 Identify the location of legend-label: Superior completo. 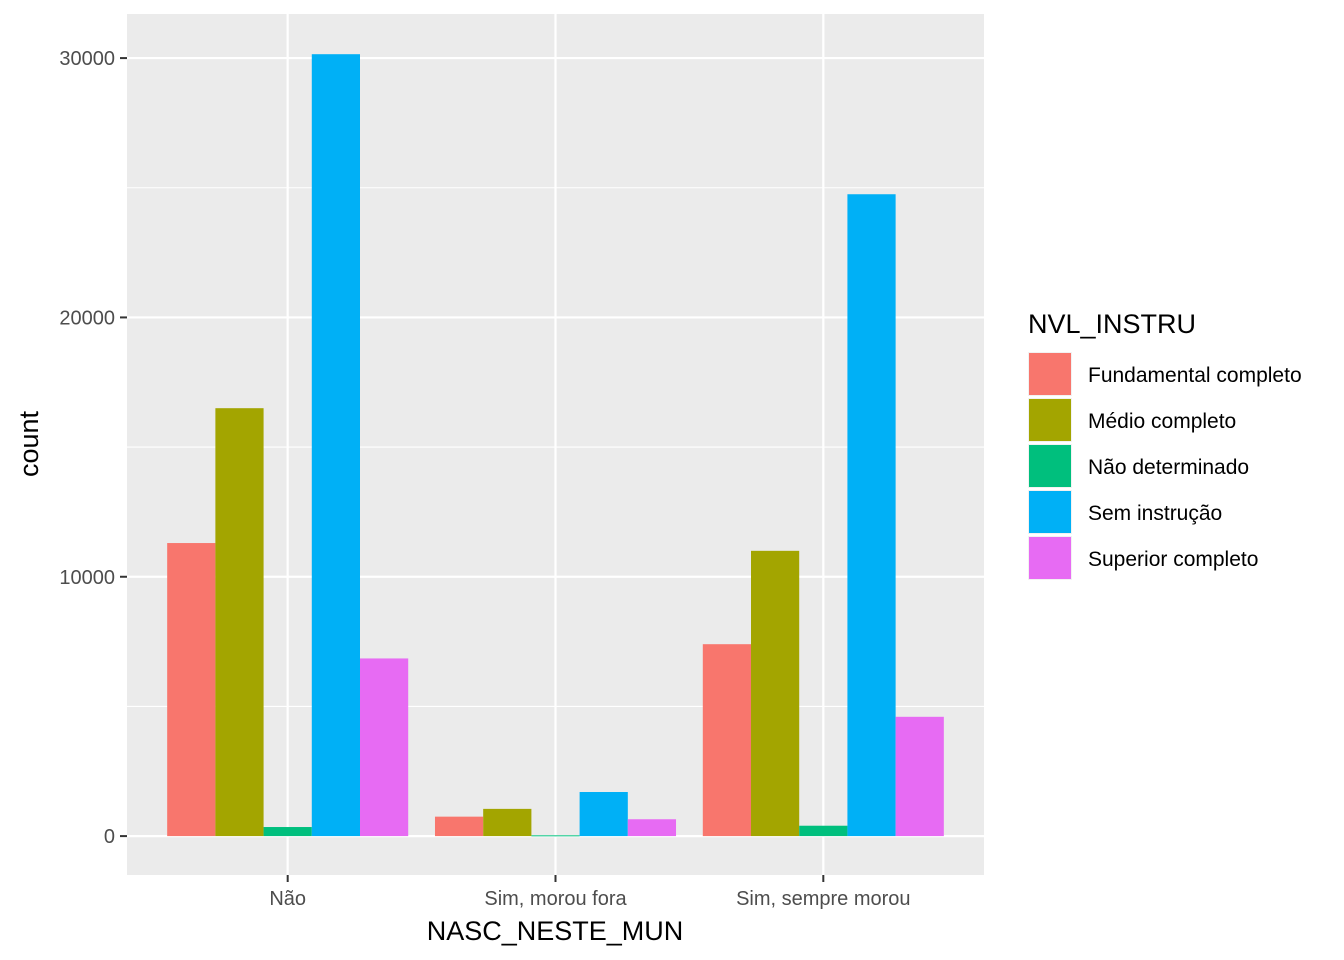
(1173, 559).